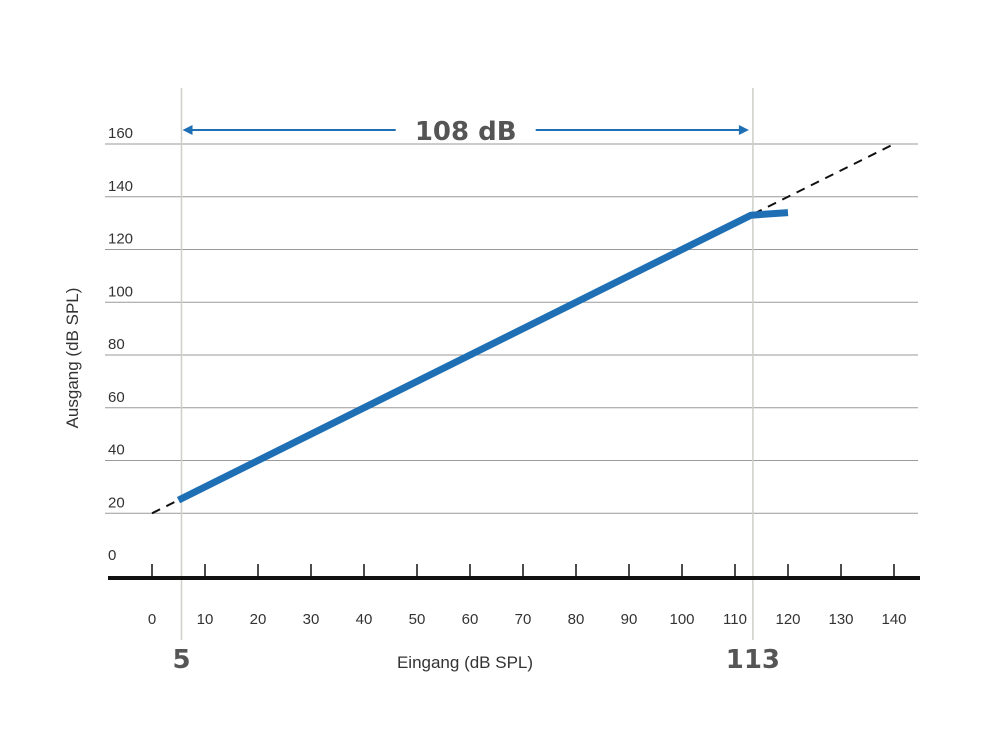 This screenshot has height=755, width=1000. I want to click on x-tick-label-6: 60, so click(470, 619).